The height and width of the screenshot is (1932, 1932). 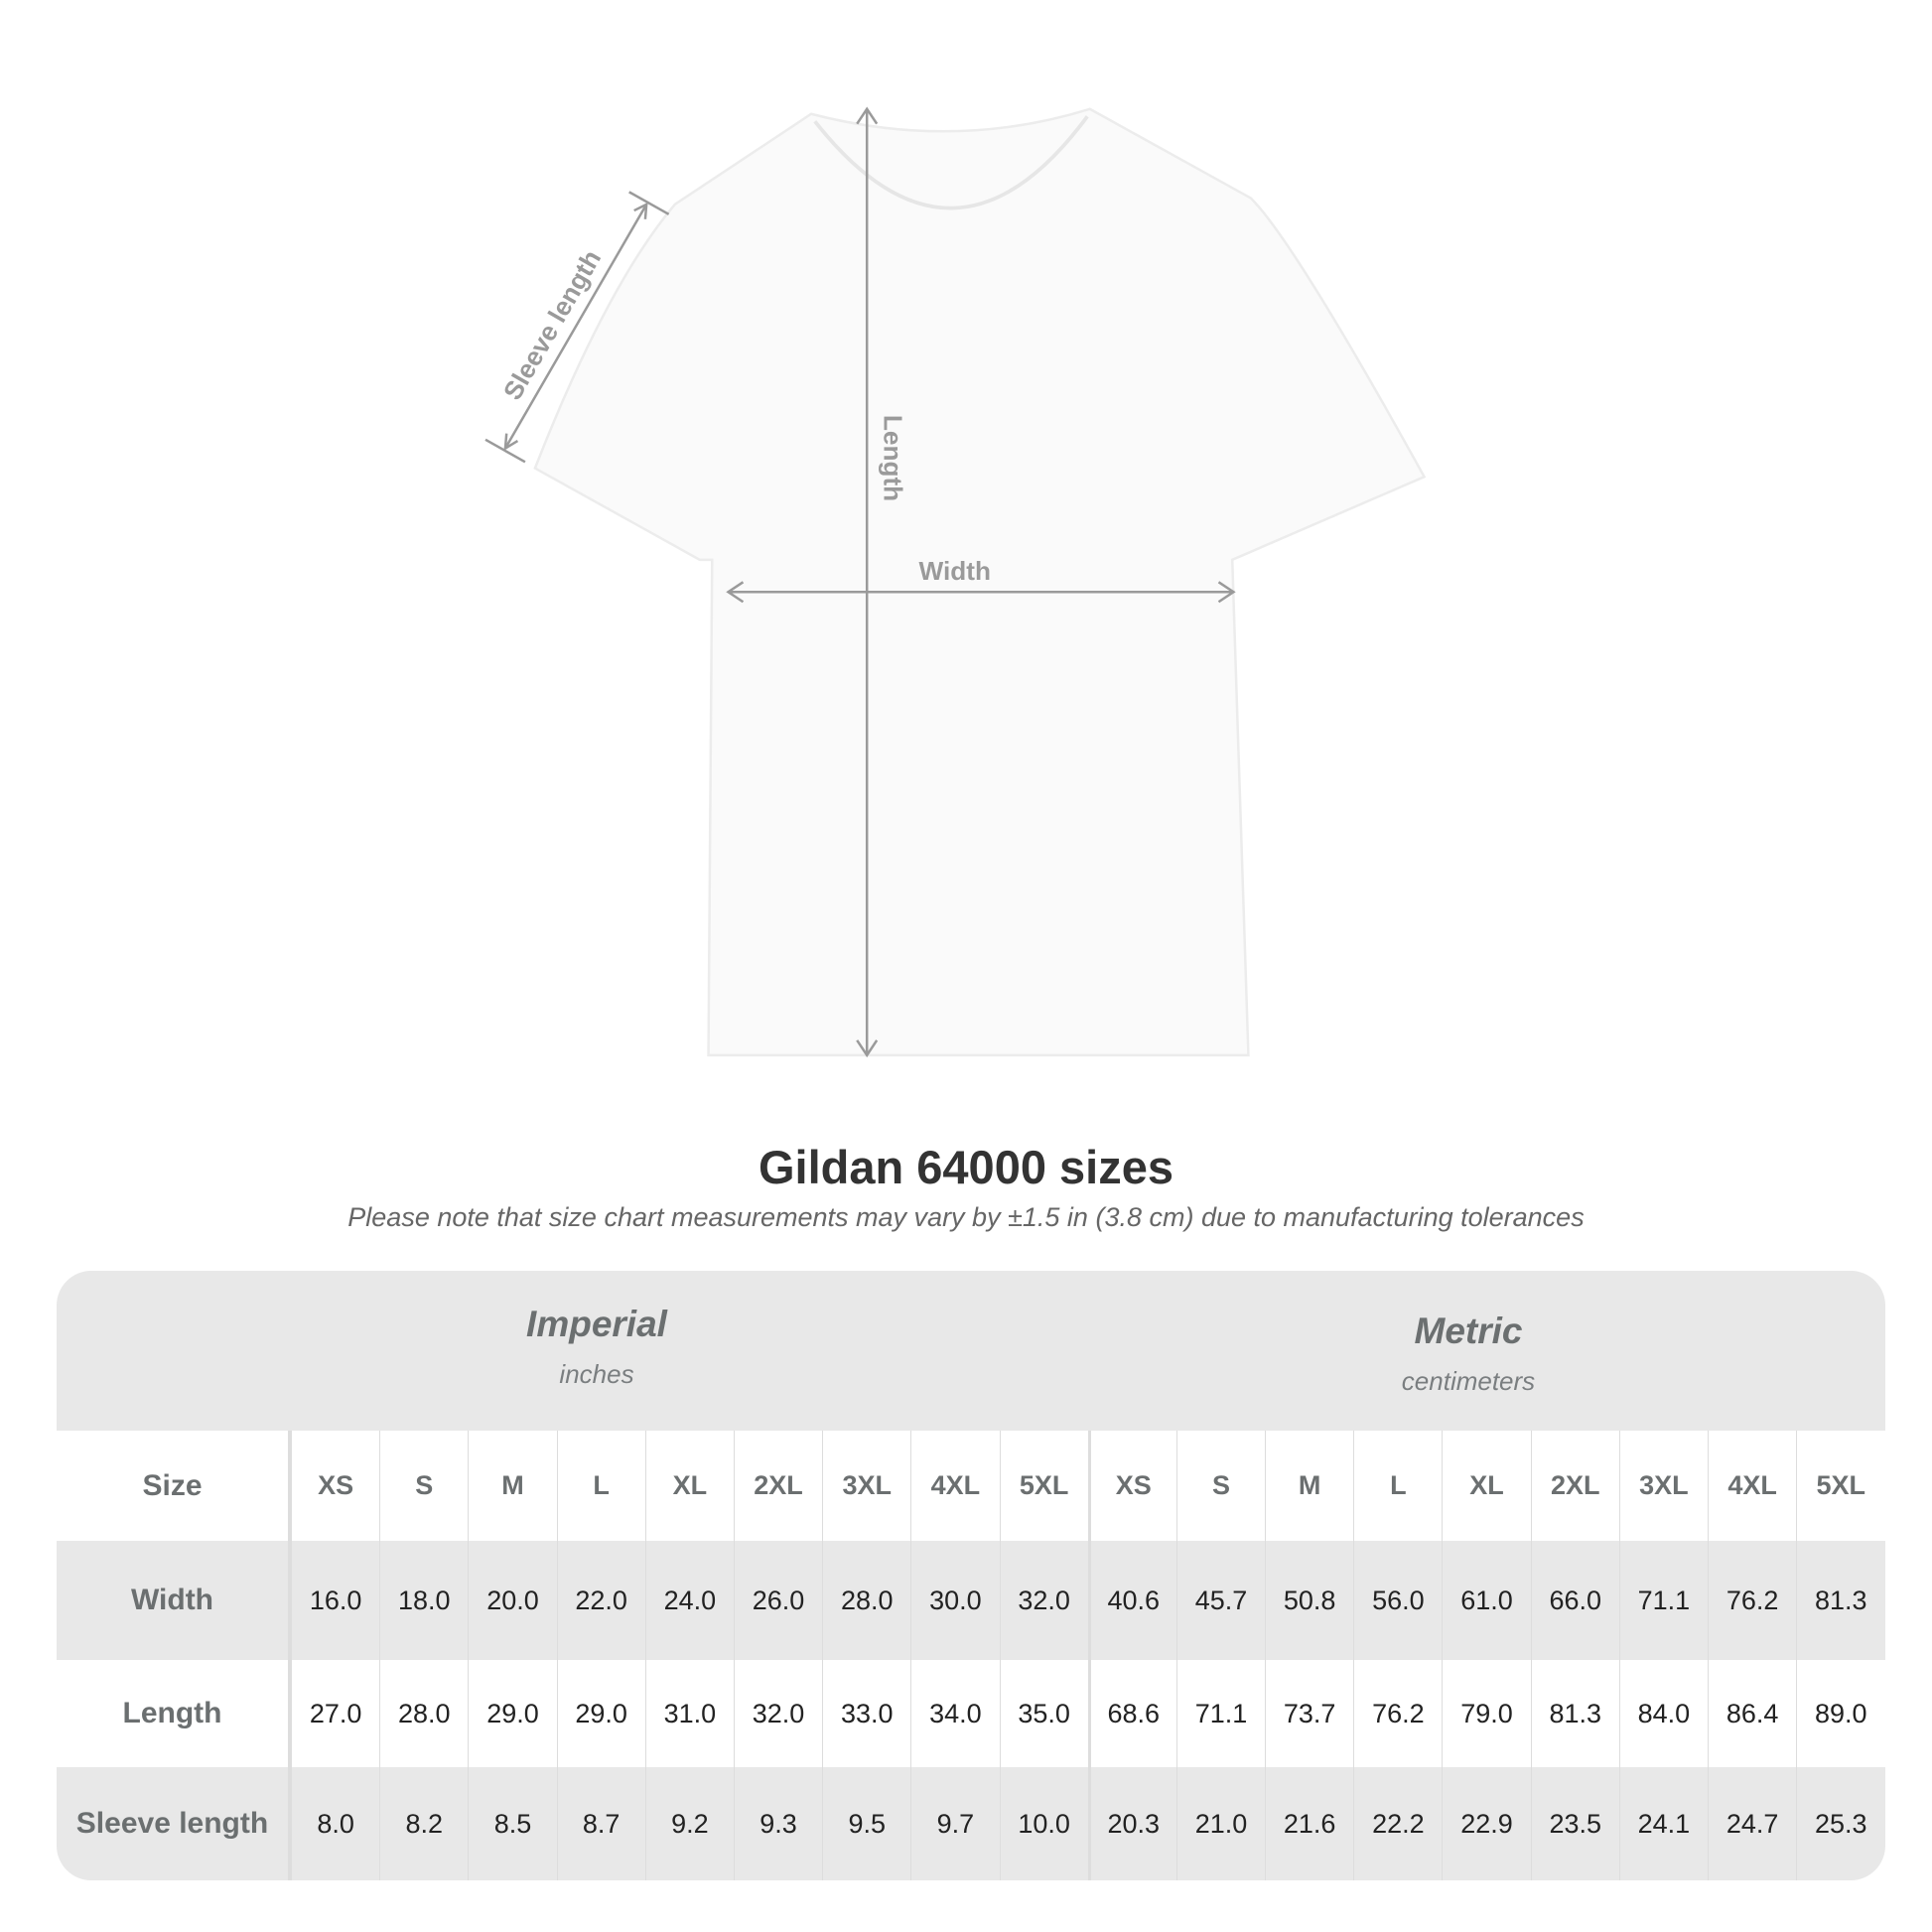 I want to click on value-cell: 22.2, so click(x=1398, y=1823).